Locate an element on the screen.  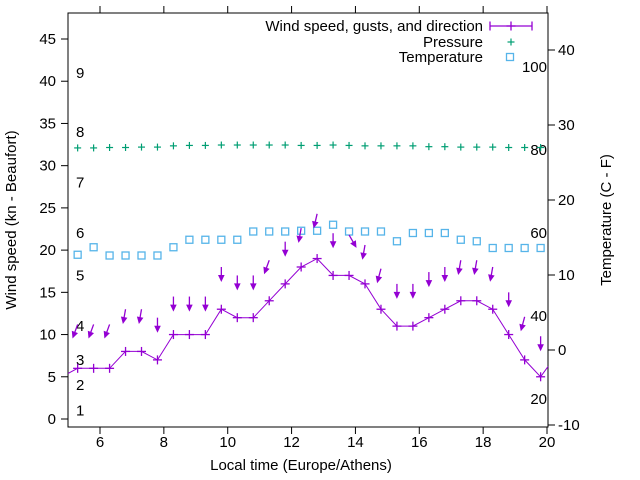
inplot-scale-label: 40 is located at coordinates (538, 316).